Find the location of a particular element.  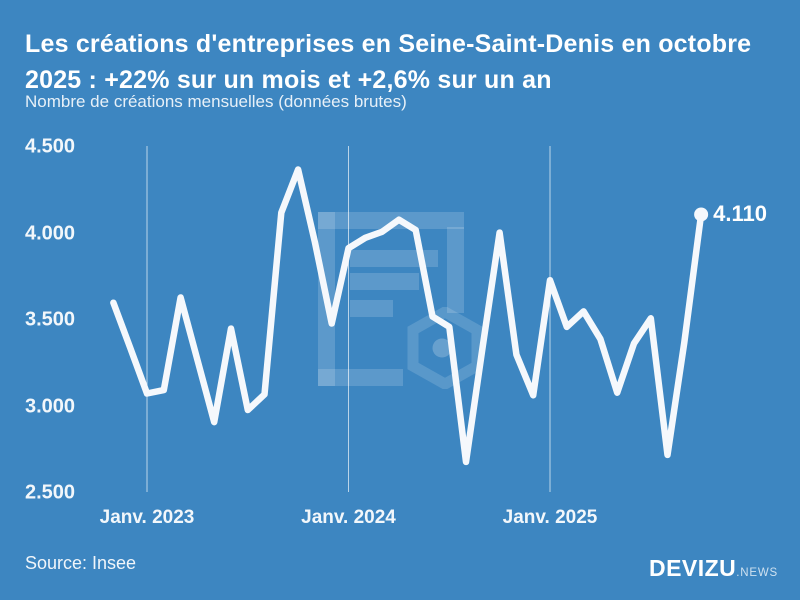

watermark-frame-bottom is located at coordinates (360, 377).